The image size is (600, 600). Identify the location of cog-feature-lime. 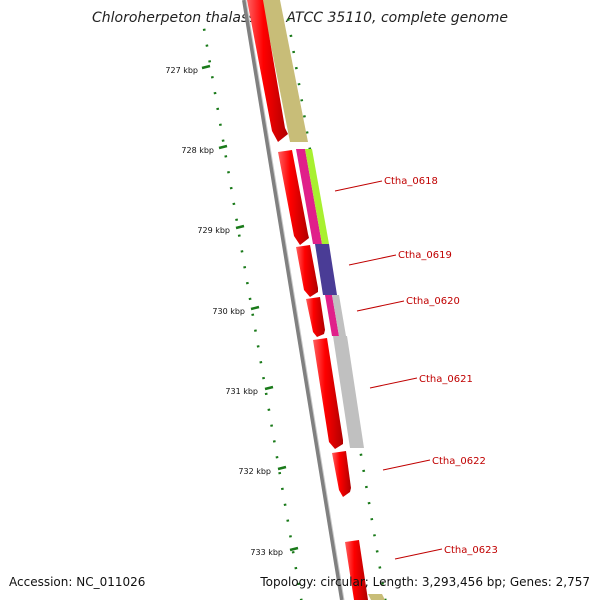
(317, 196).